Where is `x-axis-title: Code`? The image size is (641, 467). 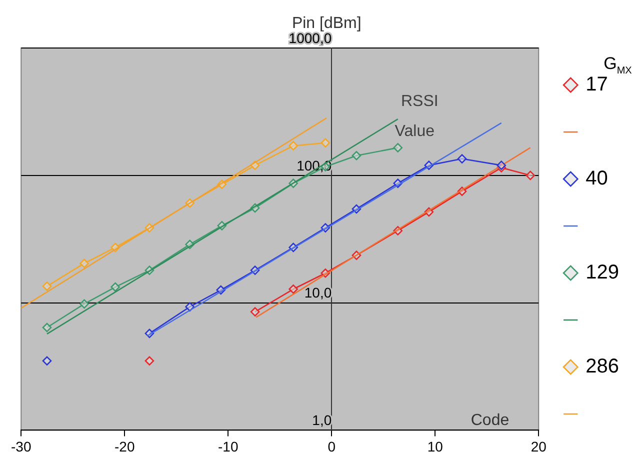 x-axis-title: Code is located at coordinates (490, 421).